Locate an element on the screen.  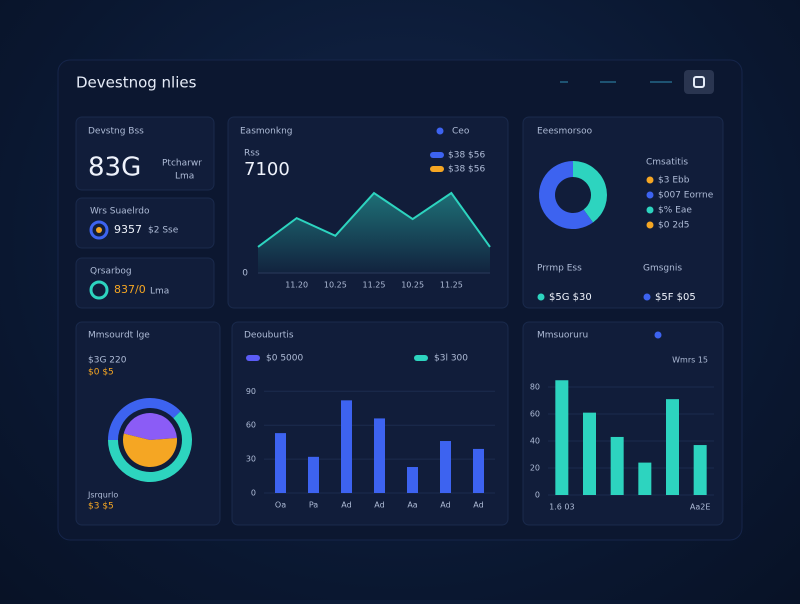
y-tick-label: 30 is located at coordinates (251, 459).